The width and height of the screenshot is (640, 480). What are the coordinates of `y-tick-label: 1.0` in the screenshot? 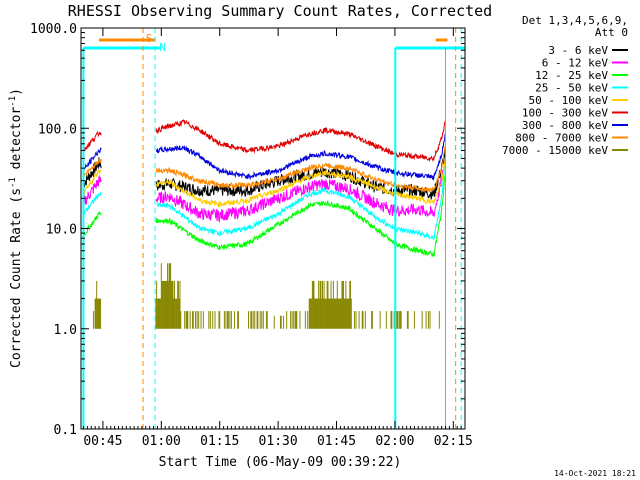 It's located at (65, 330).